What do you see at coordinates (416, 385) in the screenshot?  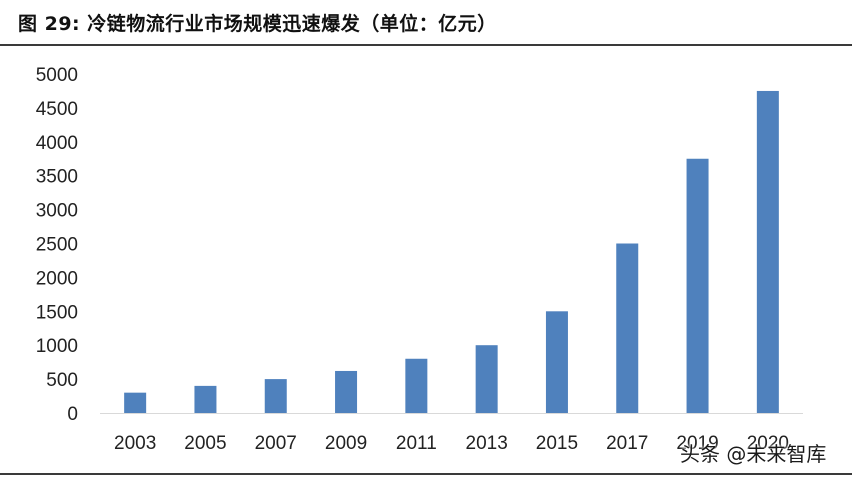 I see `bar-2011` at bounding box center [416, 385].